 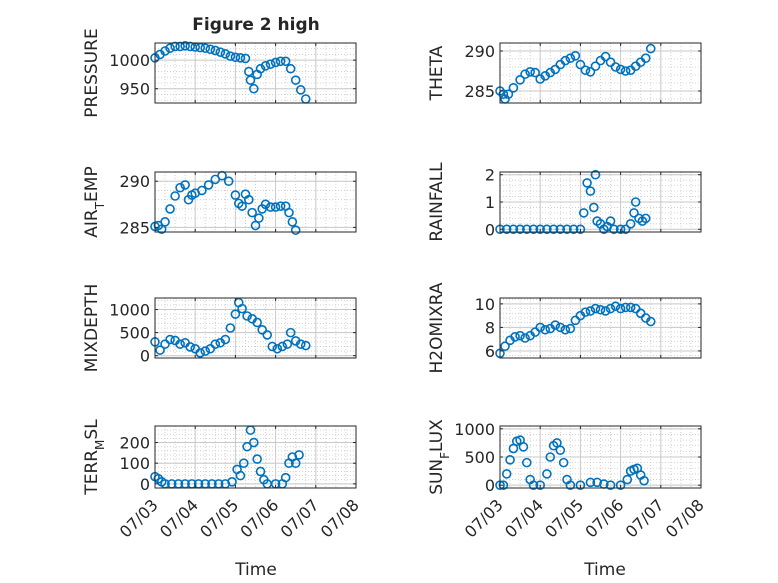 What do you see at coordinates (134, 333) in the screenshot?
I see `y-tick-label: 500` at bounding box center [134, 333].